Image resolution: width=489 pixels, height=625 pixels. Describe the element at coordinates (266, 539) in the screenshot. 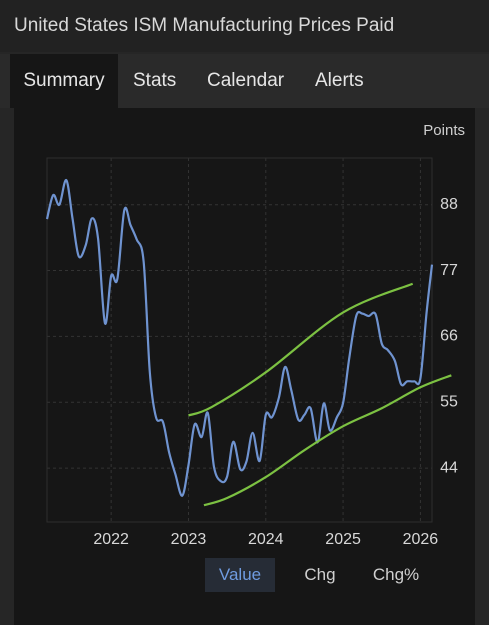

I see `x-tick-label: 2024` at that location.